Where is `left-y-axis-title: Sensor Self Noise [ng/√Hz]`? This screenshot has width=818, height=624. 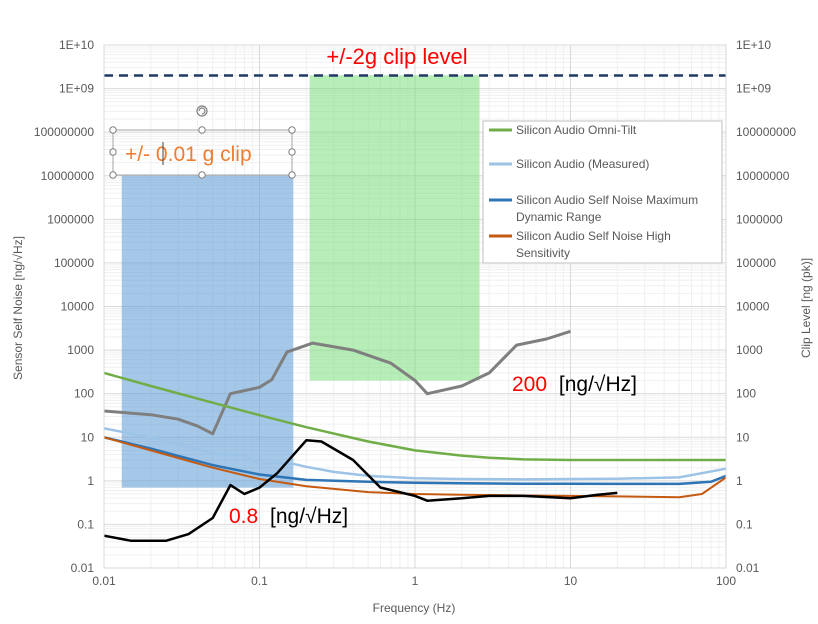
left-y-axis-title: Sensor Self Noise [ng/√Hz] is located at coordinates (18, 308).